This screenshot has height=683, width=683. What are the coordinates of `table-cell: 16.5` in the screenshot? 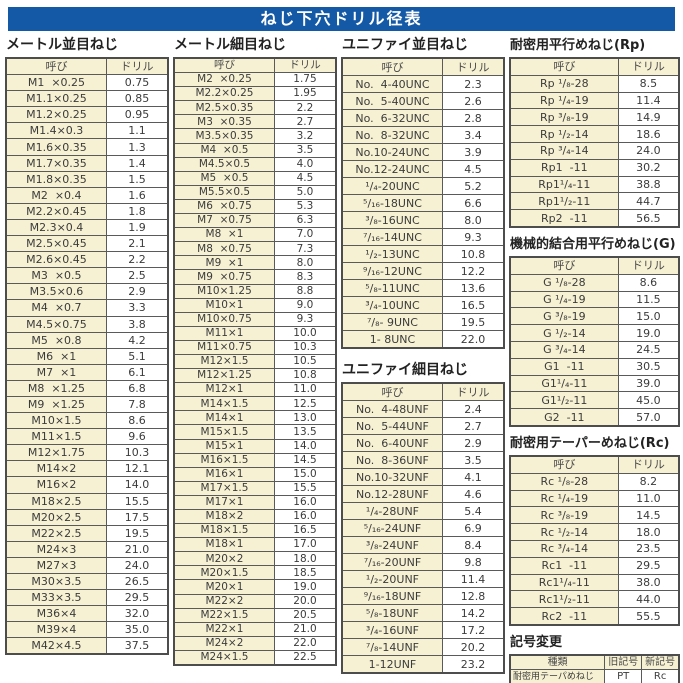 It's located at (305, 531).